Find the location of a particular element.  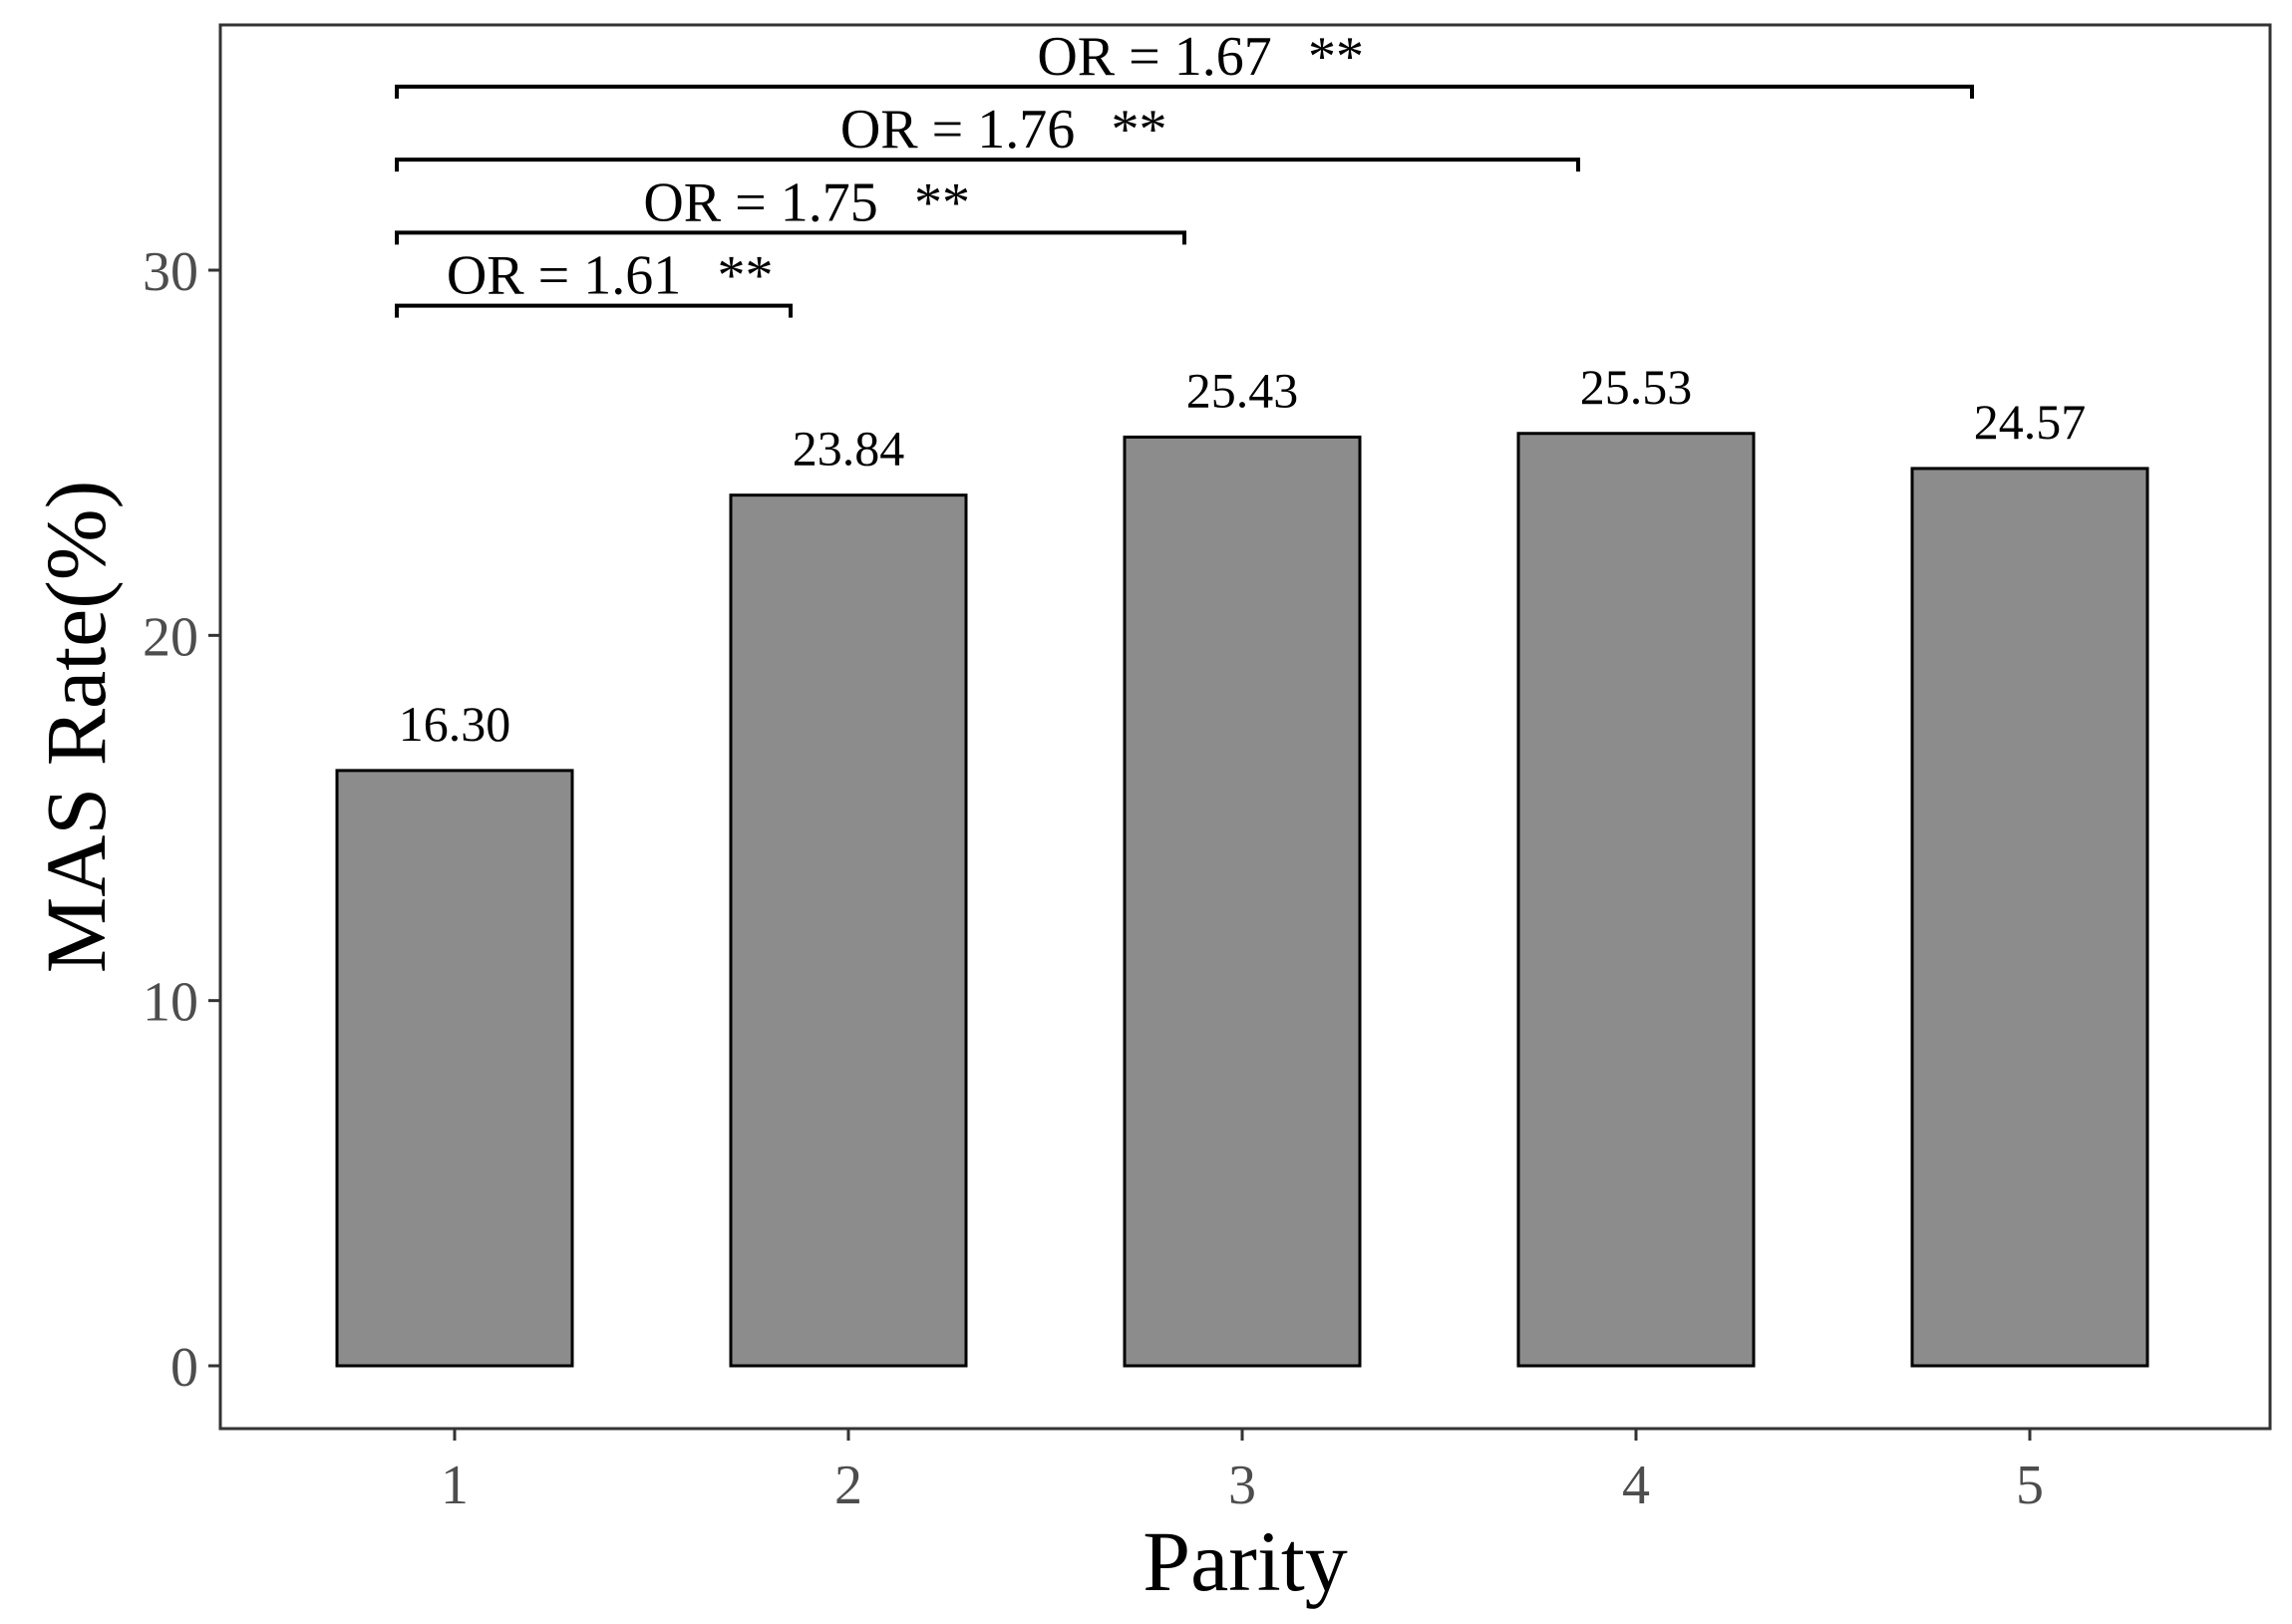

data-label-parity-5: 24.57 is located at coordinates (2030, 422).